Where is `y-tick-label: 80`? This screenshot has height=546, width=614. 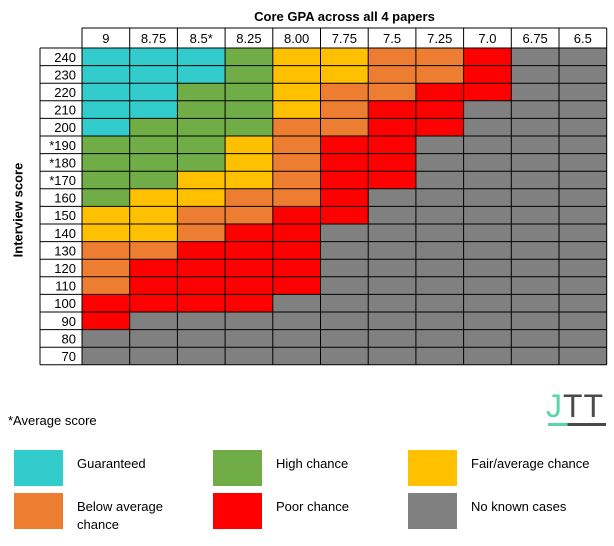 y-tick-label: 80 is located at coordinates (69, 338).